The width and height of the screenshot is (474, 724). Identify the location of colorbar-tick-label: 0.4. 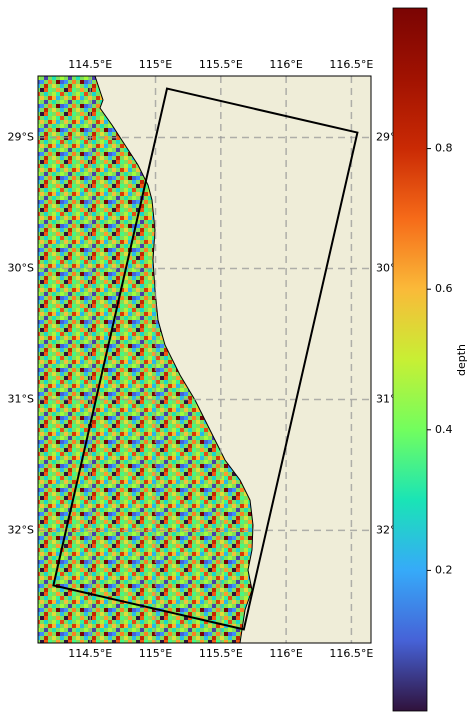
(444, 429).